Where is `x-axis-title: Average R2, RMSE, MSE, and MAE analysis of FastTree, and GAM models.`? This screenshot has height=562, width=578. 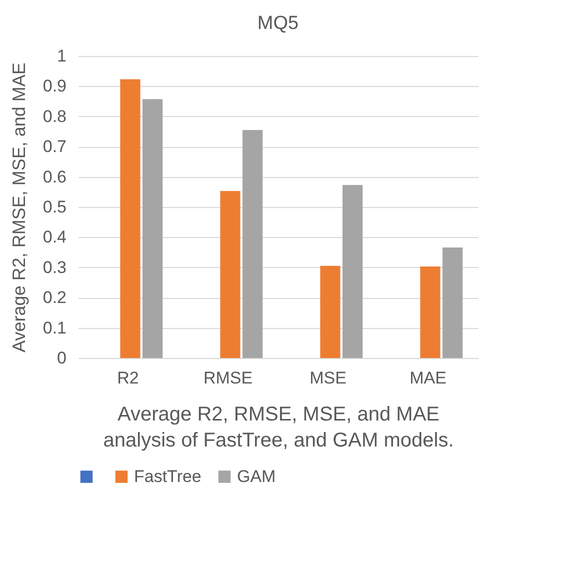 x-axis-title: Average R2, RMSE, MSE, and MAE analysis of FastTree, and GAM models. is located at coordinates (278, 428).